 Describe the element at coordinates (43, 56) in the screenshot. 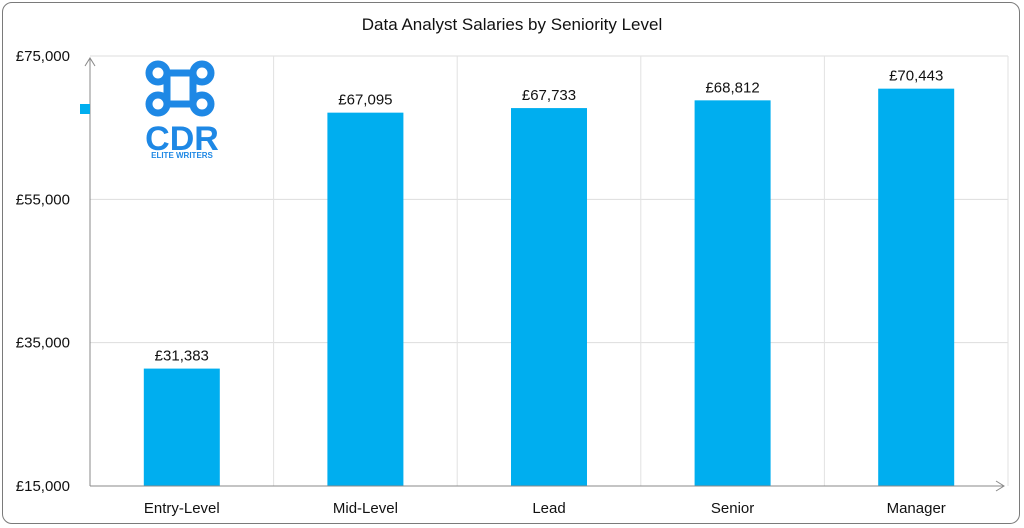

I see `y-tick-label: £75,000` at that location.